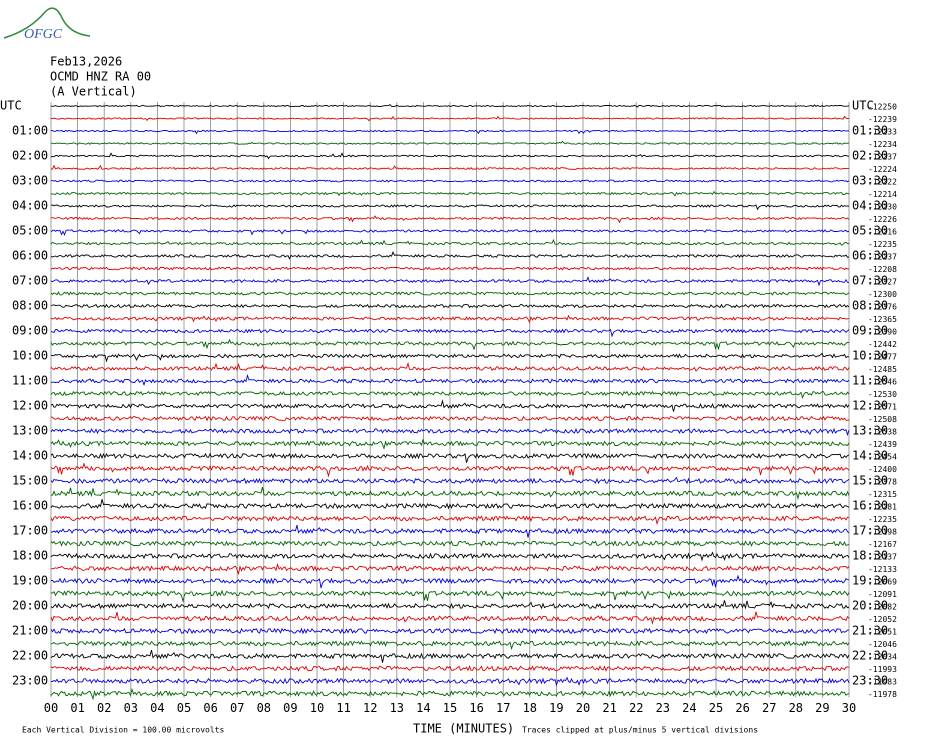 Image resolution: width=930 pixels, height=744 pixels. Describe the element at coordinates (882, 644) in the screenshot. I see `right-value: -12046` at that location.